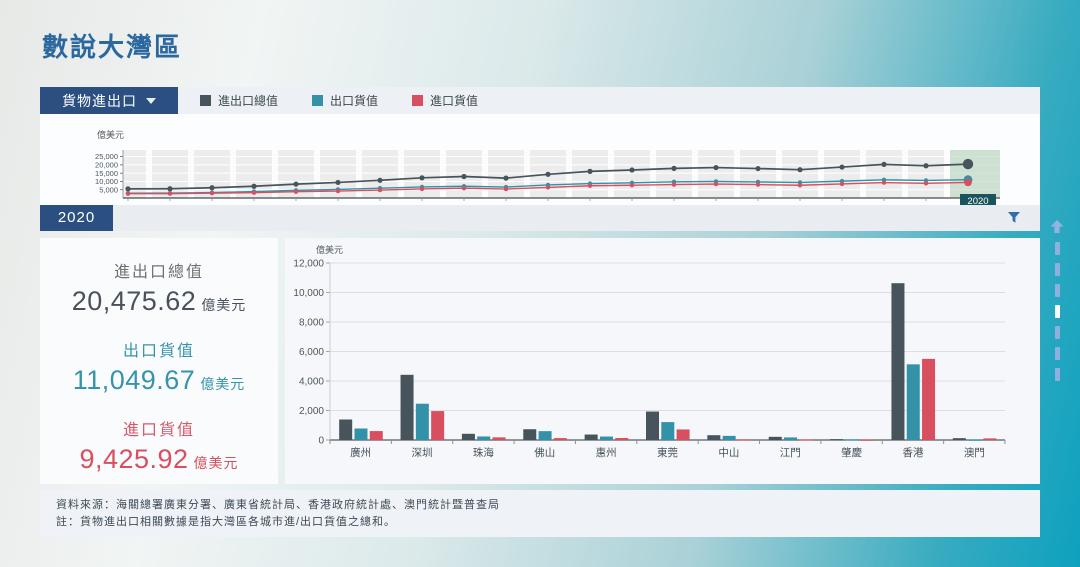 This screenshot has height=567, width=1080. Describe the element at coordinates (311, 323) in the screenshot. I see `svg-text: 8,000` at that location.